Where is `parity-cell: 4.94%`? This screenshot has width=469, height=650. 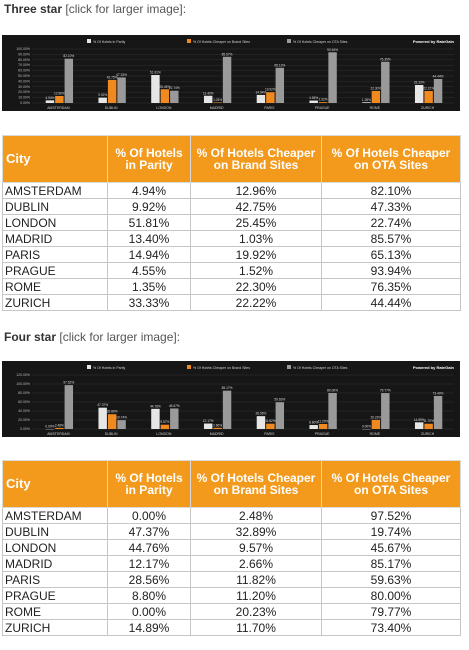 parity-cell: 4.94% is located at coordinates (149, 190).